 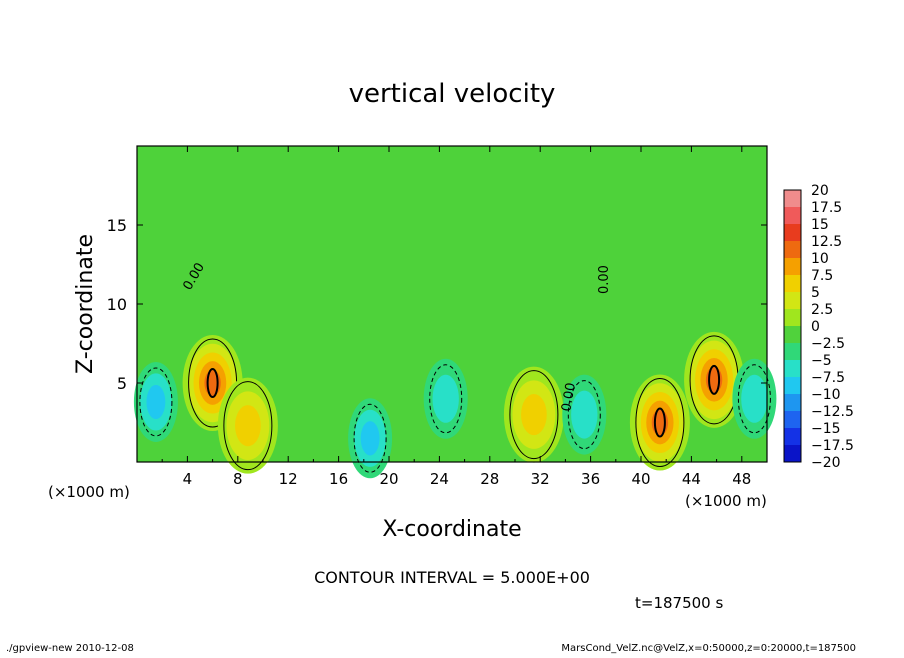 What do you see at coordinates (820, 225) in the screenshot?
I see `colorbar-label: 15` at bounding box center [820, 225].